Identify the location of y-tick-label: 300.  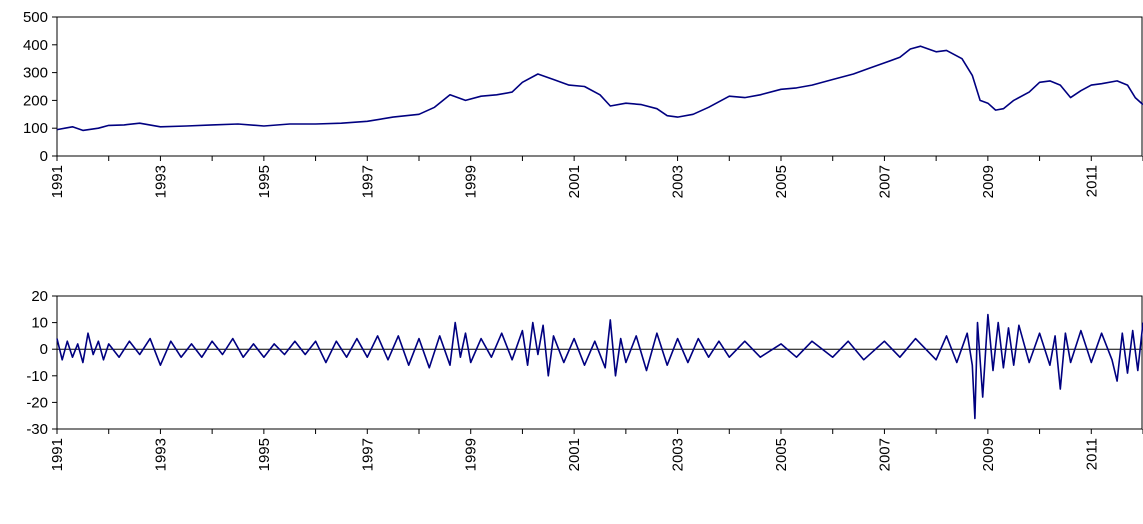
(35, 73).